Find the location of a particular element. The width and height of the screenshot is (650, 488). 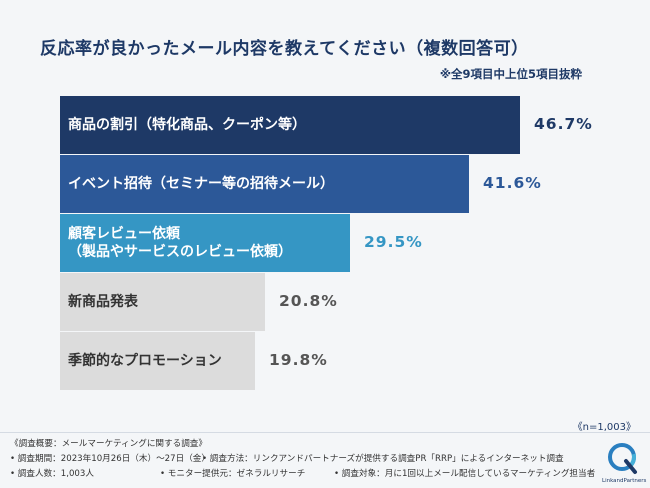

bar-label-3: 顧客レビュー依頼 （製品やサービスのレビュー依頼） is located at coordinates (180, 243).